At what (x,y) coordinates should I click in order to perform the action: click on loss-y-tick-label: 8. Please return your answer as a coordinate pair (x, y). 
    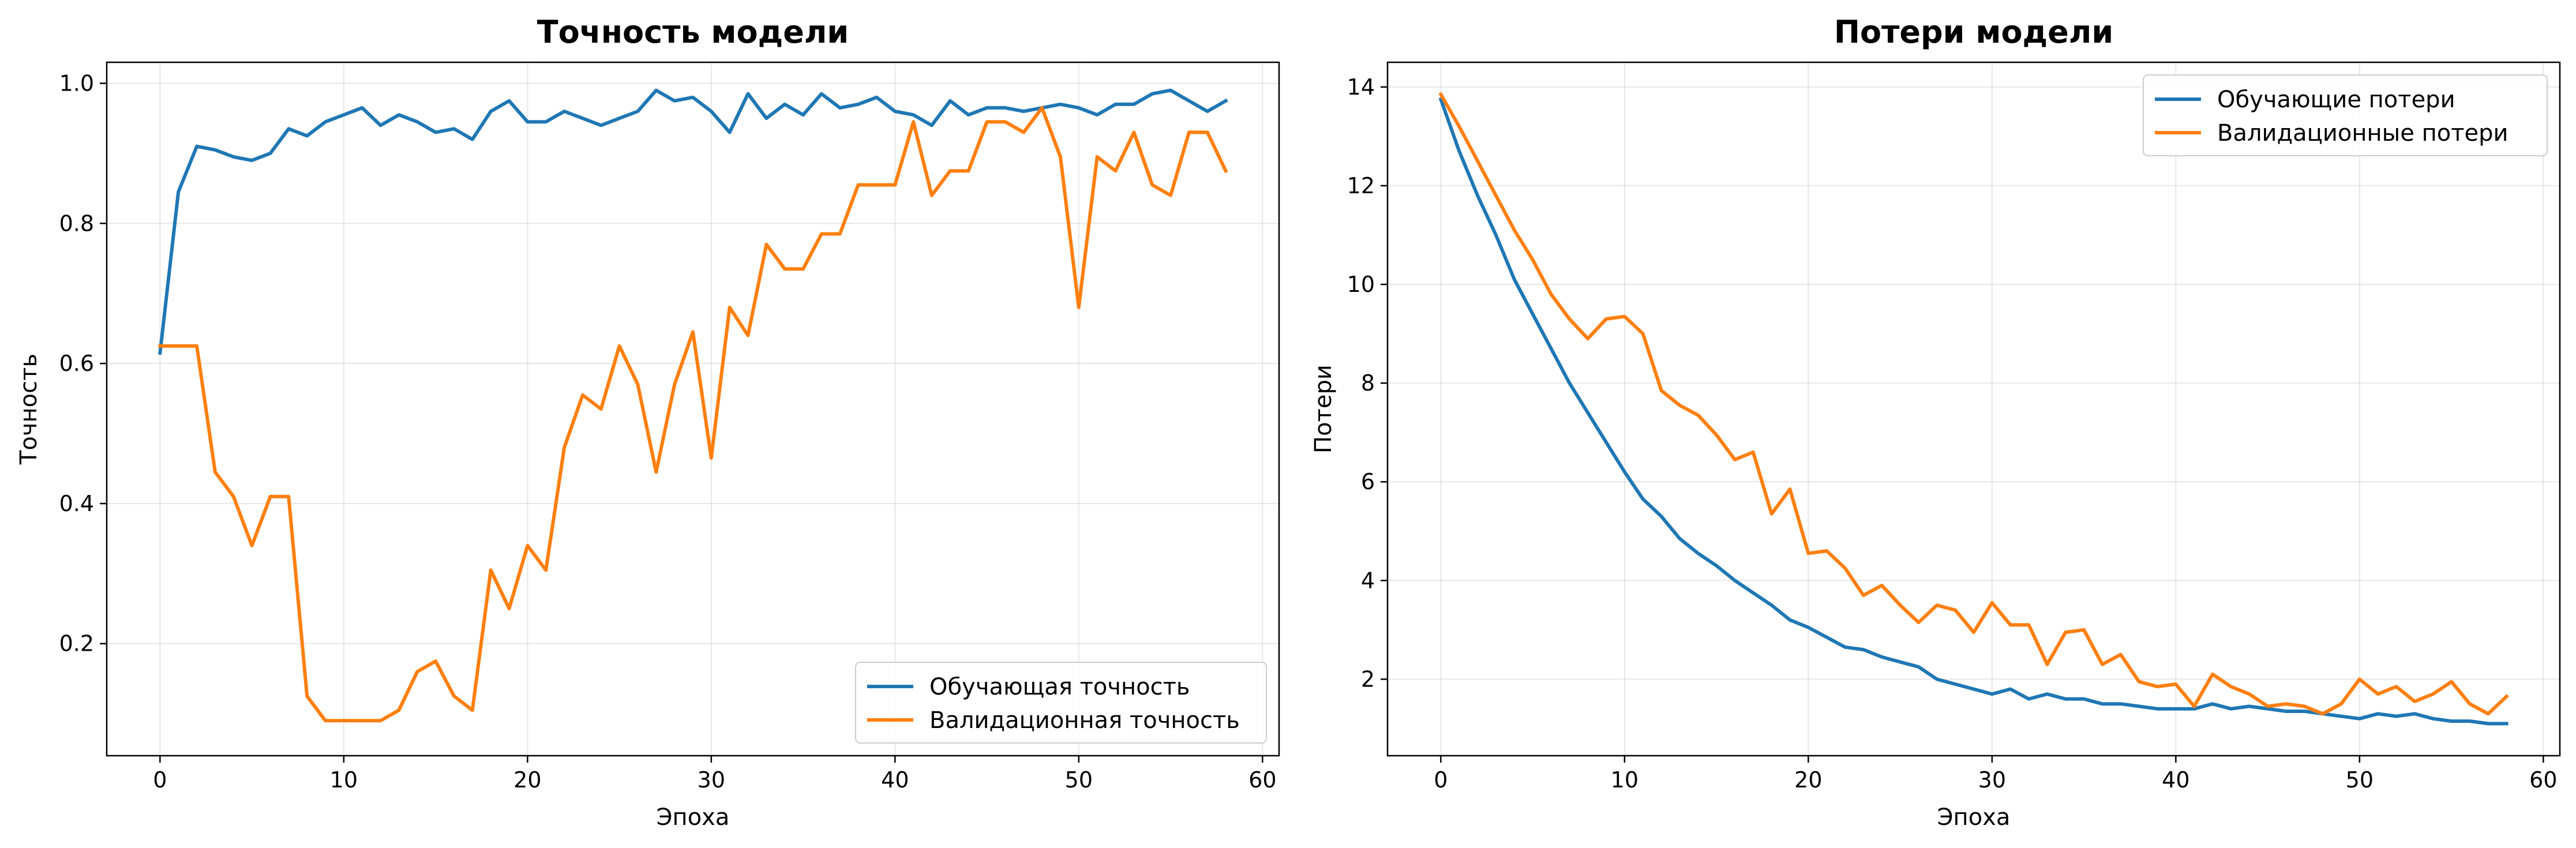
    Looking at the image, I should click on (1368, 383).